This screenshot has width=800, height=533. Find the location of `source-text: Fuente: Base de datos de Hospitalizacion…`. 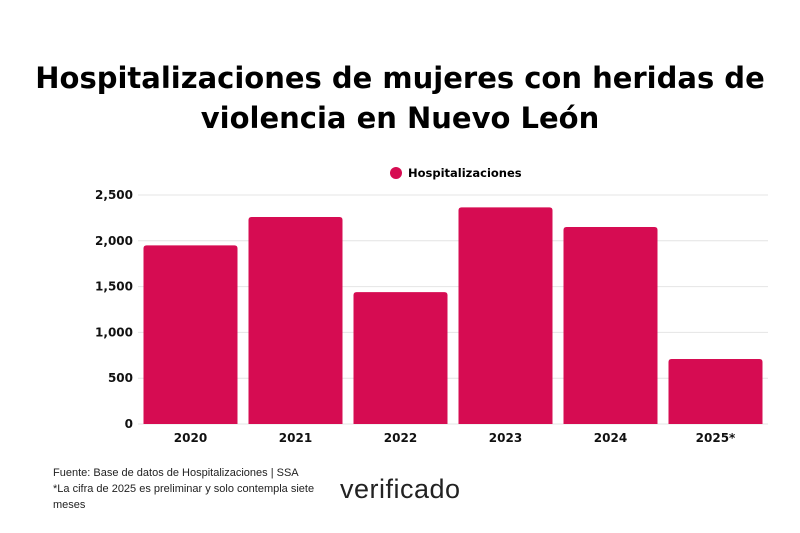

source-text: Fuente: Base de datos de Hospitalizacion… is located at coordinates (176, 473).